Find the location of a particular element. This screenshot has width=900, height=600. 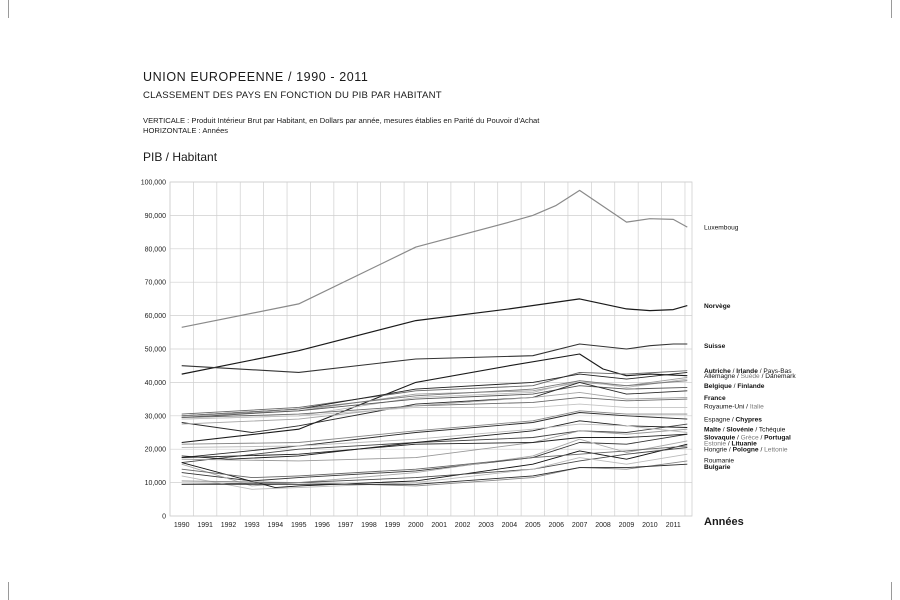

series-line-italie is located at coordinates (434, 411).